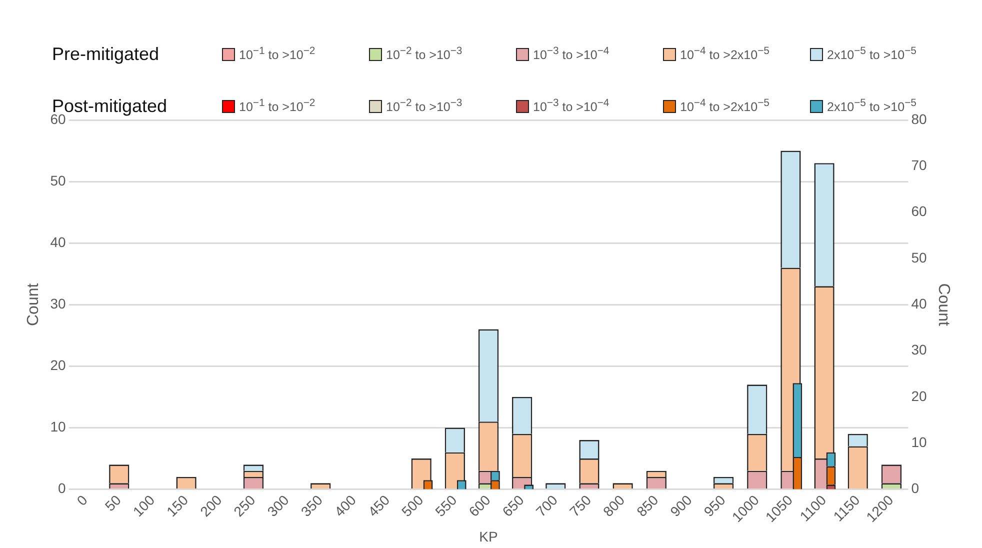 The width and height of the screenshot is (982, 548). Describe the element at coordinates (919, 442) in the screenshot. I see `y2-tick-label: 10` at that location.